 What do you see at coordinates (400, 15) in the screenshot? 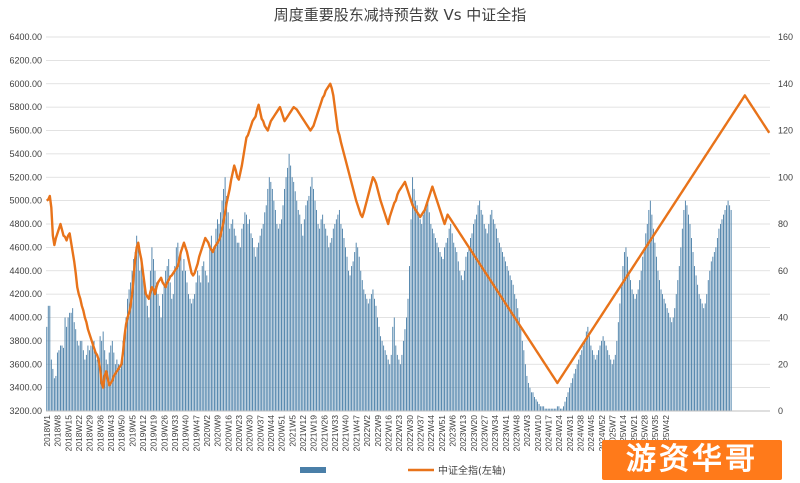
I see `chart-title: 周度重要股东减持预告数 Vs 中证全指` at bounding box center [400, 15].